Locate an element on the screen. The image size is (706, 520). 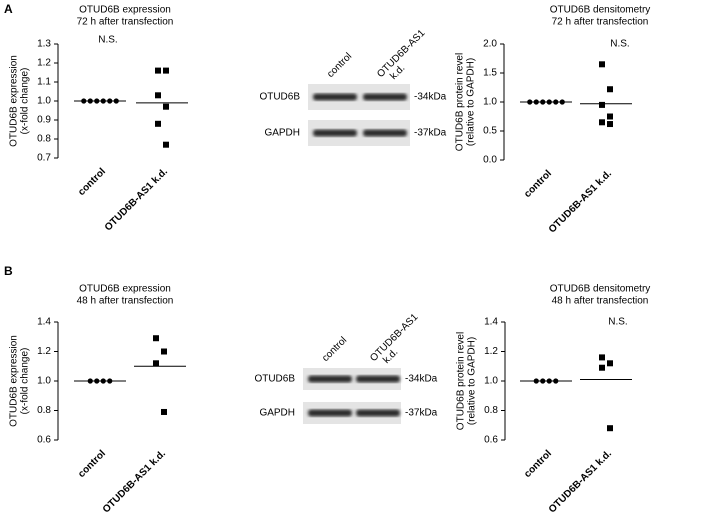
panel-label: B is located at coordinates (8, 271).